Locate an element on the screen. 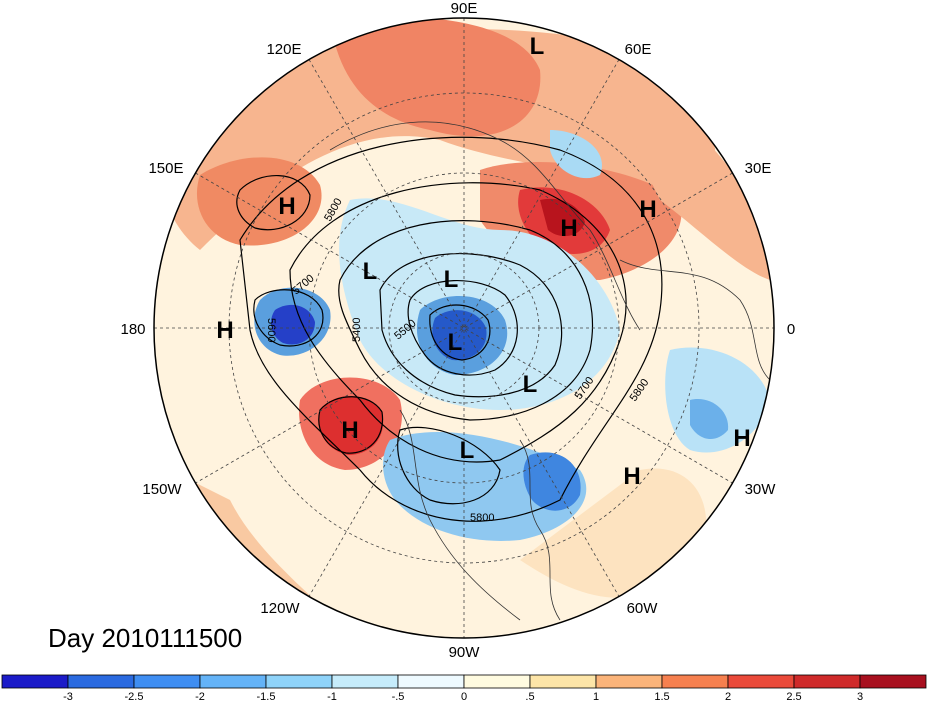 This screenshot has height=702, width=928. lon-label-90e: 90E is located at coordinates (464, 8).